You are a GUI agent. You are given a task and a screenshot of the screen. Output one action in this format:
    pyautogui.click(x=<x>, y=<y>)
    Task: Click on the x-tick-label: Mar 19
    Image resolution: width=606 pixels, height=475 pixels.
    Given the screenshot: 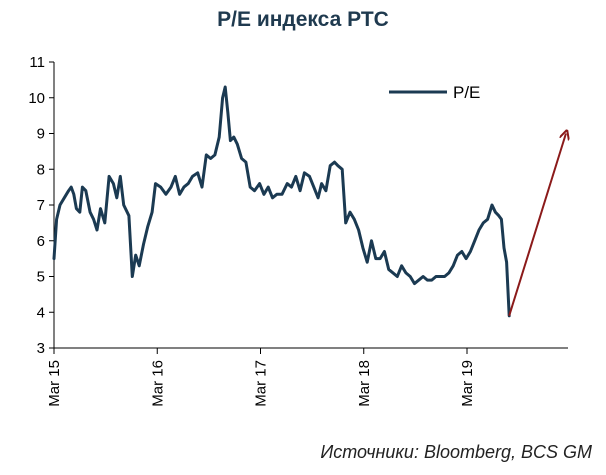 What is the action you would take?
    pyautogui.click(x=467, y=383)
    